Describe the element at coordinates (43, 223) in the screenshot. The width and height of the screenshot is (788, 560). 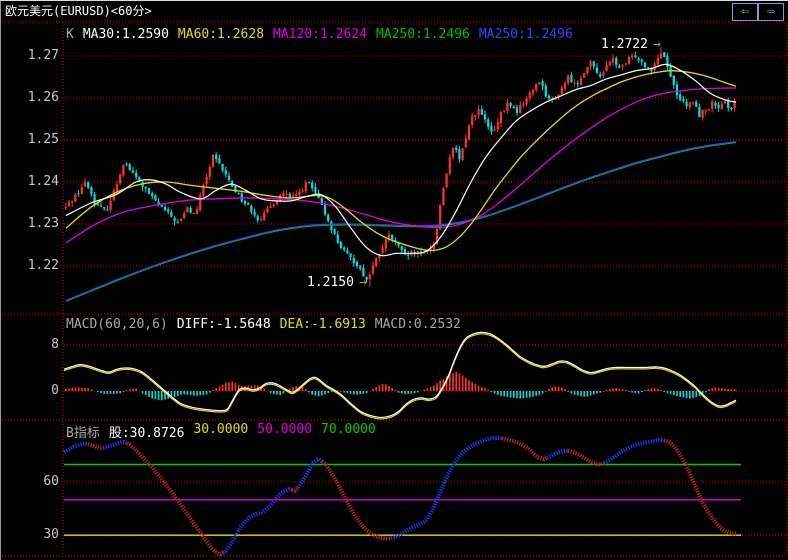
I see `y-axis-tick: 1.23` at that location.